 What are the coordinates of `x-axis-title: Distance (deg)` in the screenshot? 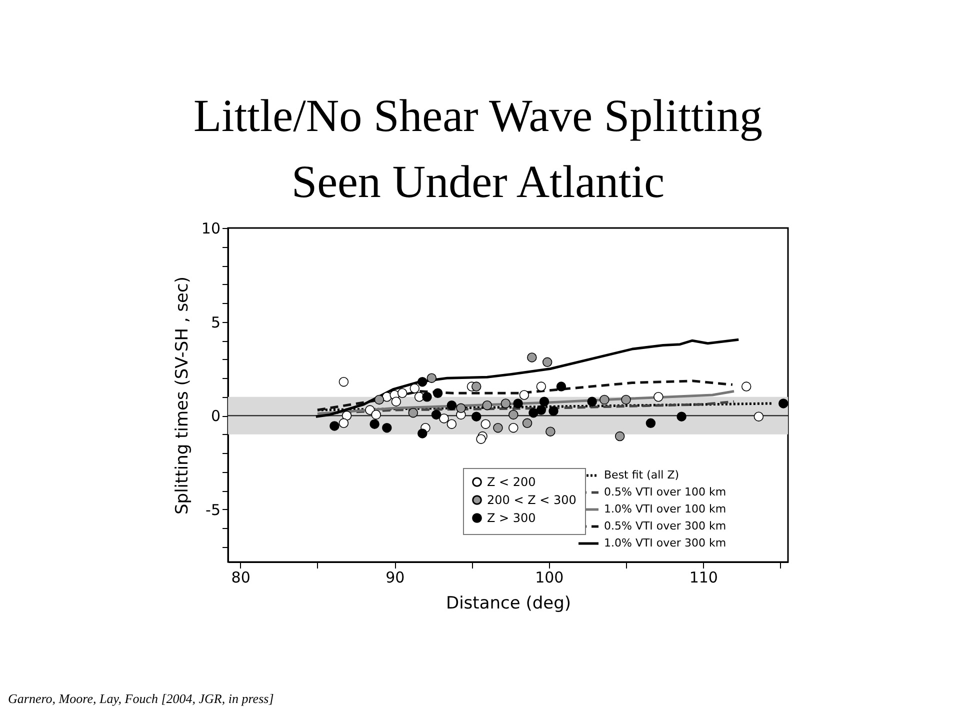 It's located at (509, 604).